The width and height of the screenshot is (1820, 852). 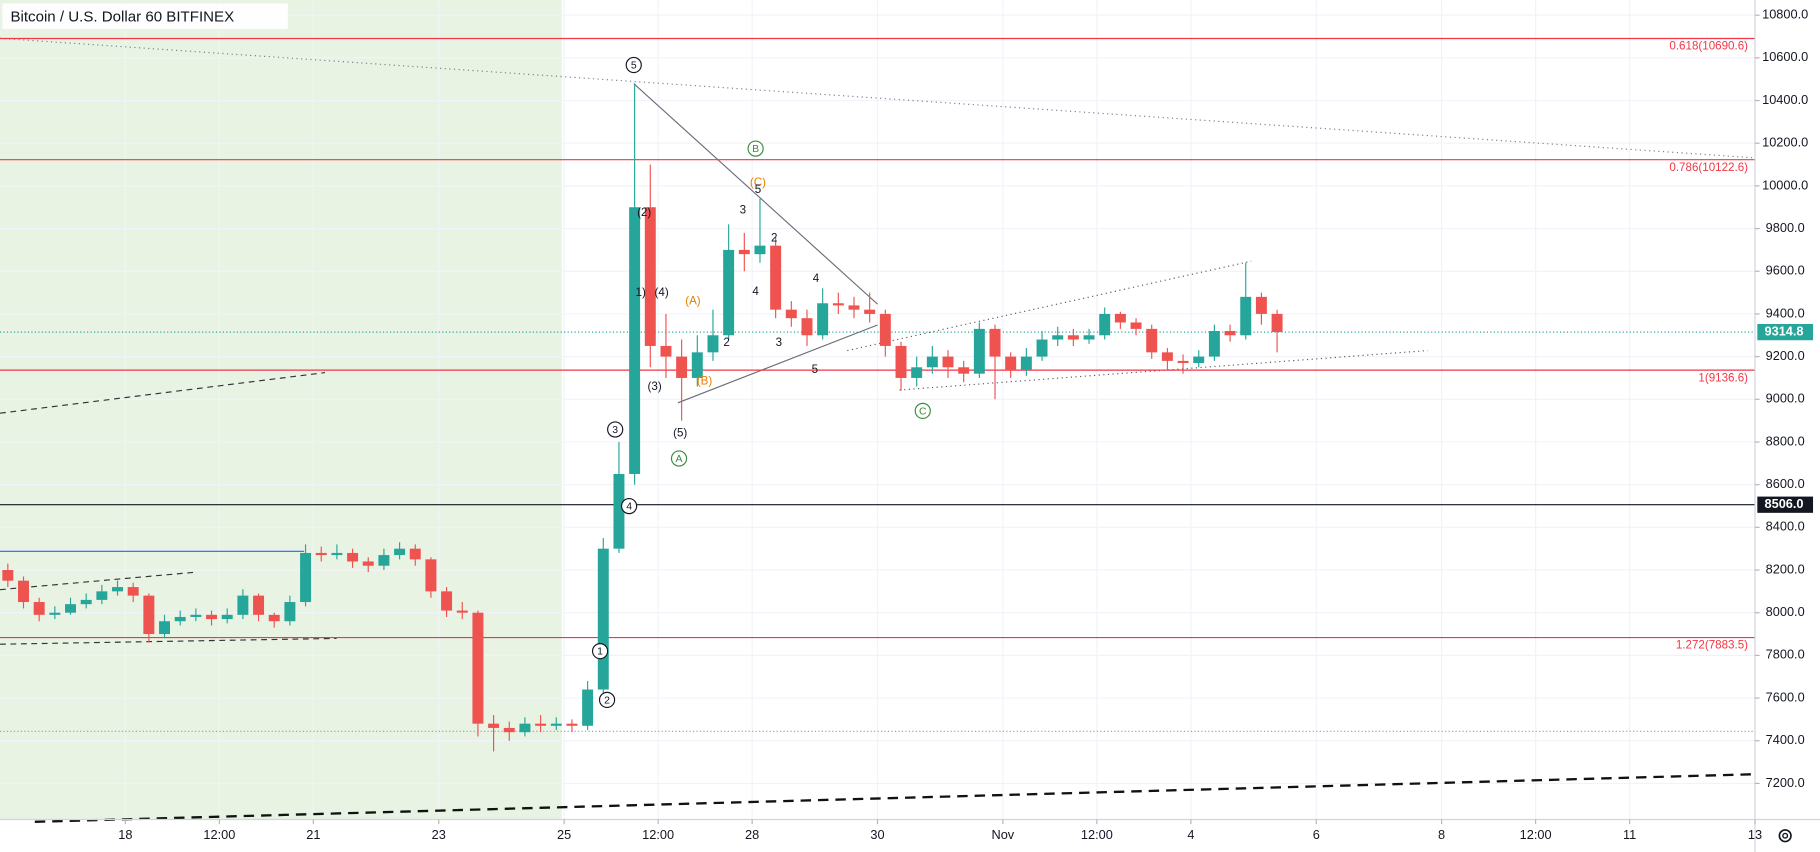 I want to click on y-tick-label: 10000.0, so click(x=1785, y=184).